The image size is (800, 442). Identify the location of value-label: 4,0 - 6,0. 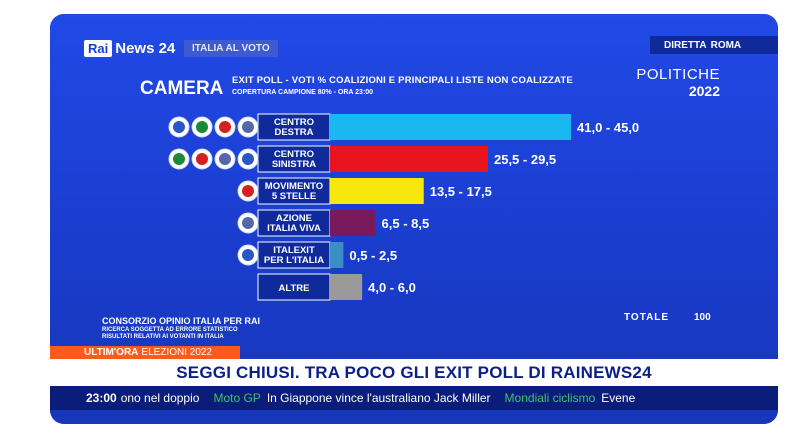
(392, 287).